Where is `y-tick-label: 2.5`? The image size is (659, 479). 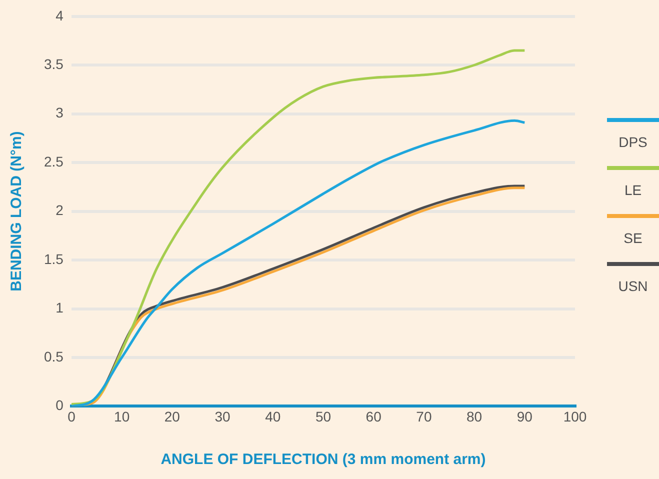 y-tick-label: 2.5 is located at coordinates (54, 161).